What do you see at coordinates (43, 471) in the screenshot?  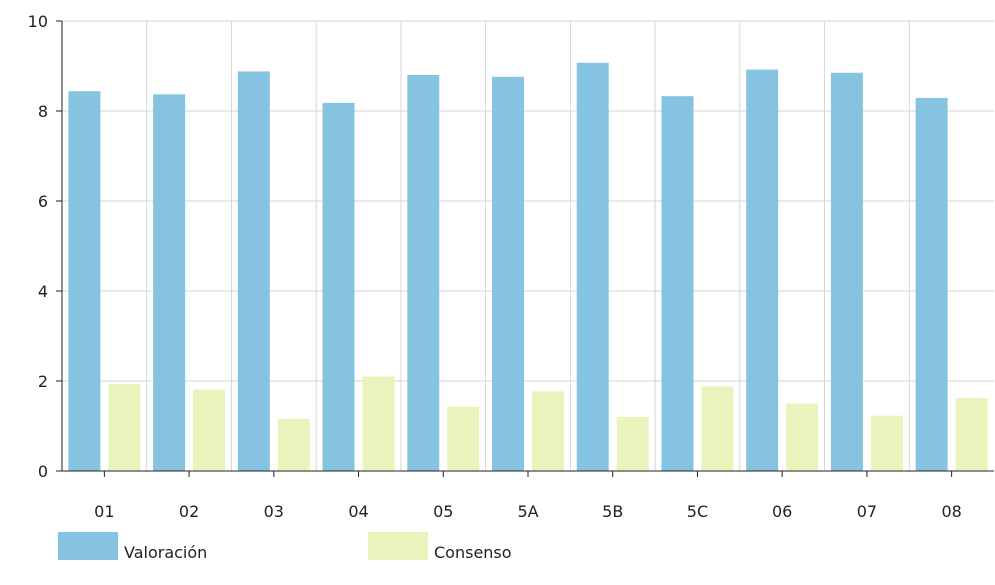 I see `y-tick-label: 0` at bounding box center [43, 471].